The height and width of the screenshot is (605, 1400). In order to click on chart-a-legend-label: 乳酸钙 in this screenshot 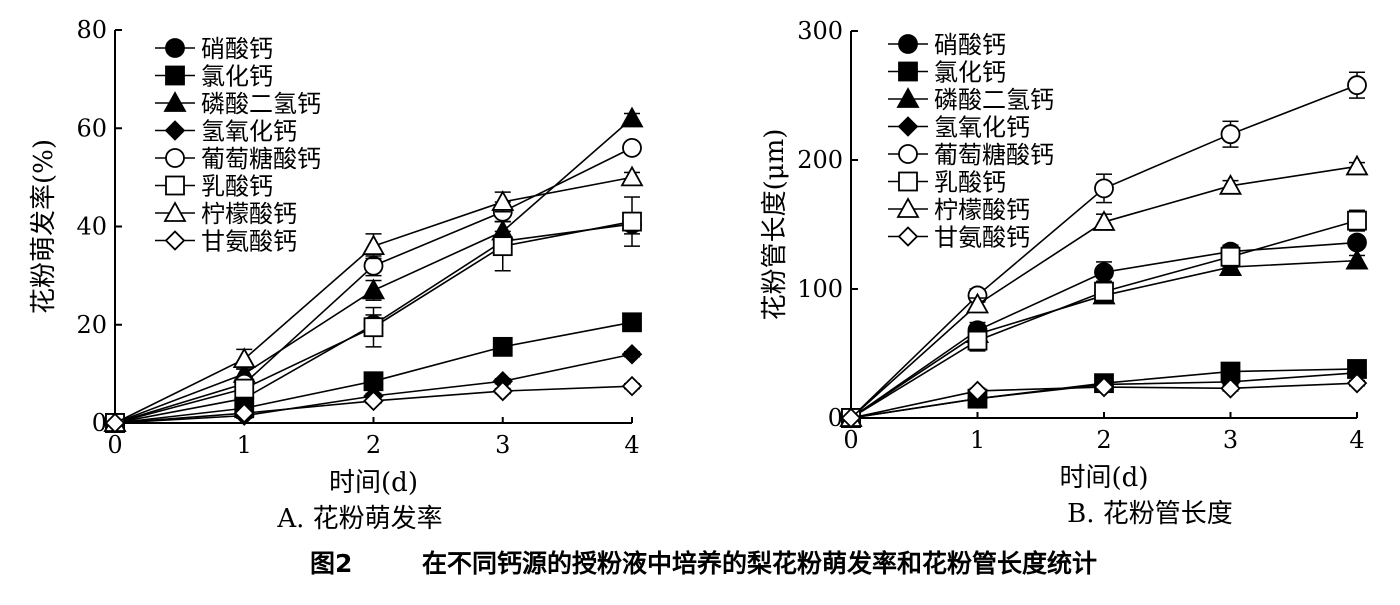, I will do `click(237, 187)`.